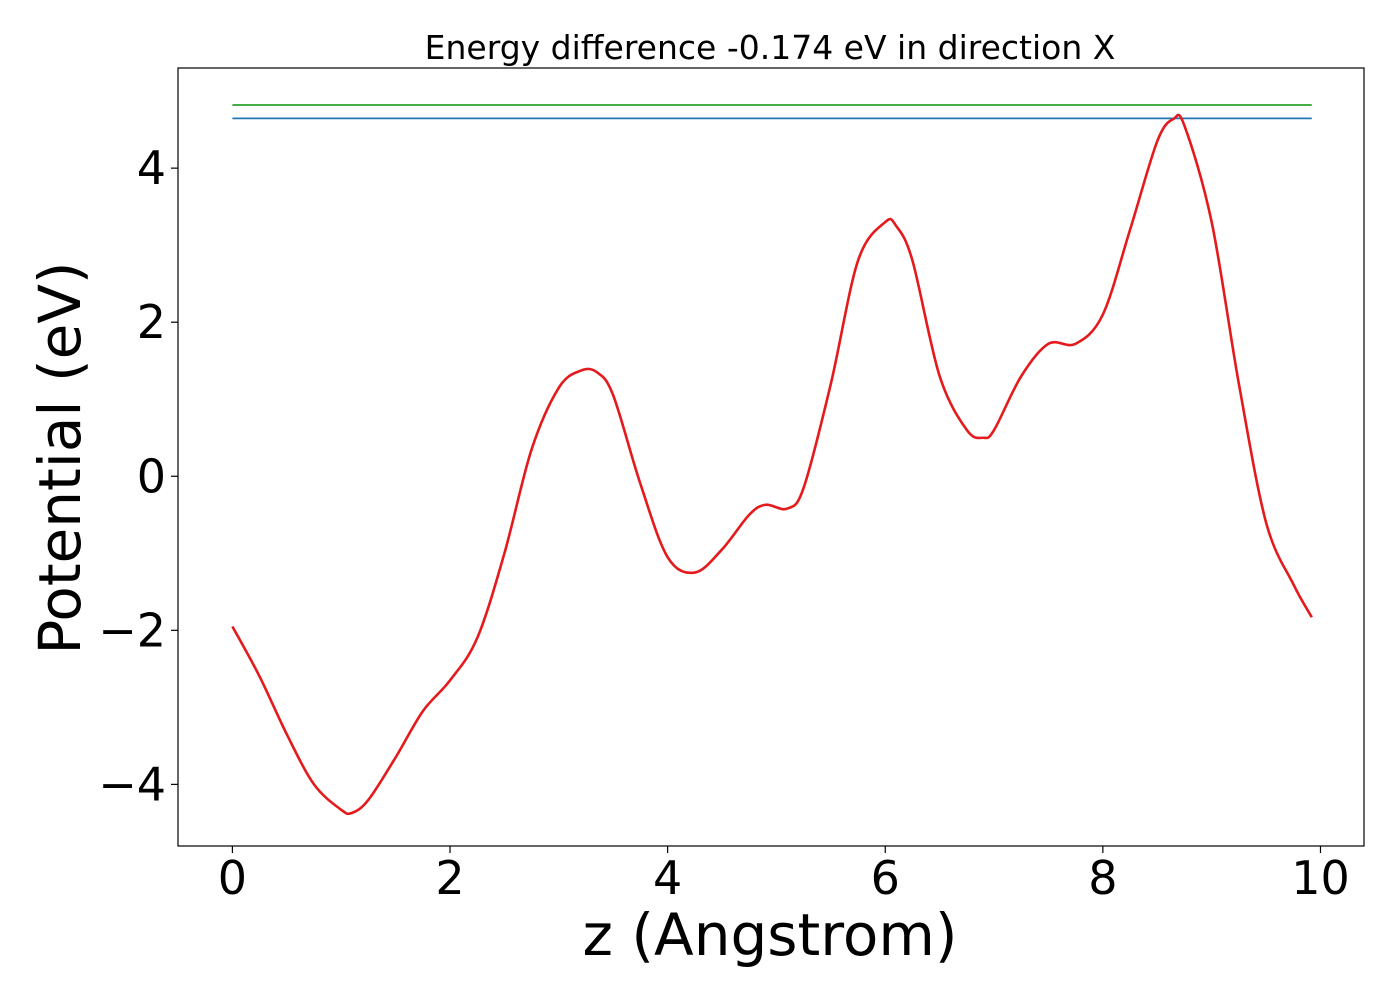  Describe the element at coordinates (151, 168) in the screenshot. I see `y-tick-label: 4` at that location.